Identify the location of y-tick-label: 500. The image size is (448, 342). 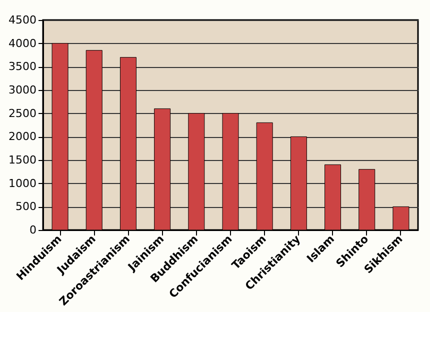
(26, 207).